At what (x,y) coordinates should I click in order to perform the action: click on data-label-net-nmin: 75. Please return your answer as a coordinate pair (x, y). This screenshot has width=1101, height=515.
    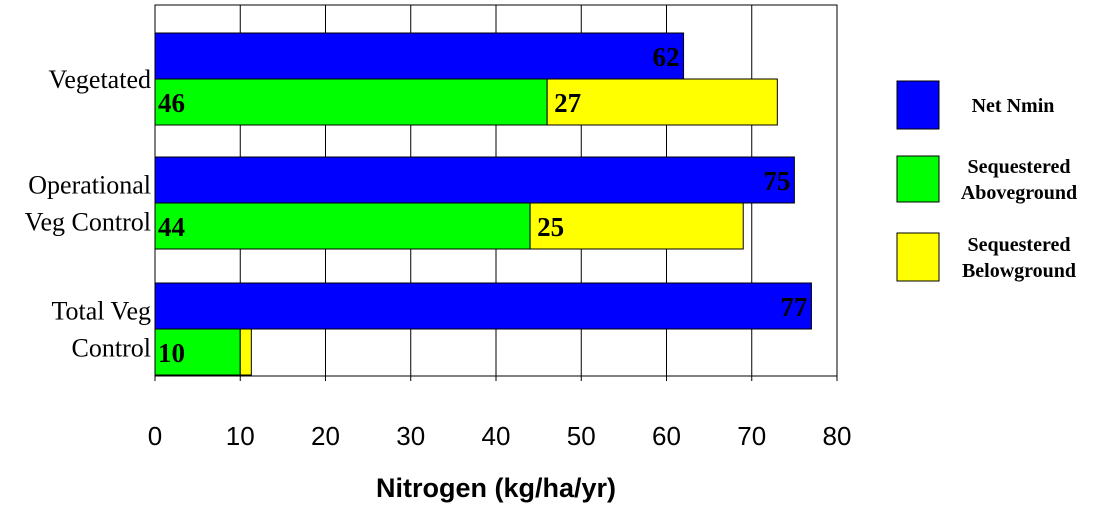
    Looking at the image, I should click on (776, 181).